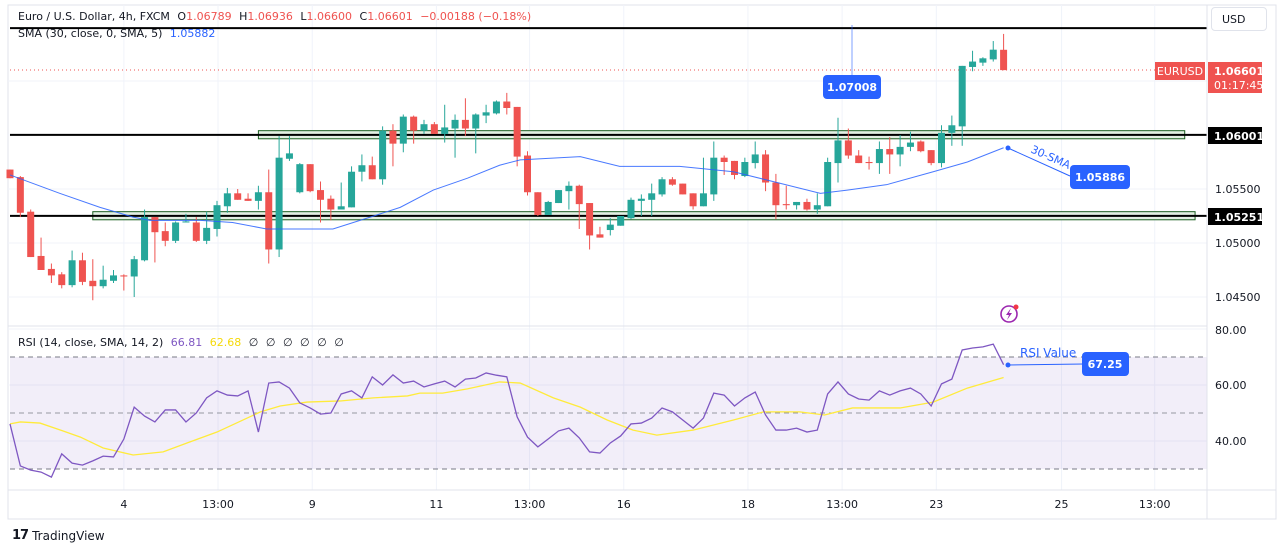 Image resolution: width=1281 pixels, height=554 pixels. I want to click on sma-note-box, so click(1100, 177).